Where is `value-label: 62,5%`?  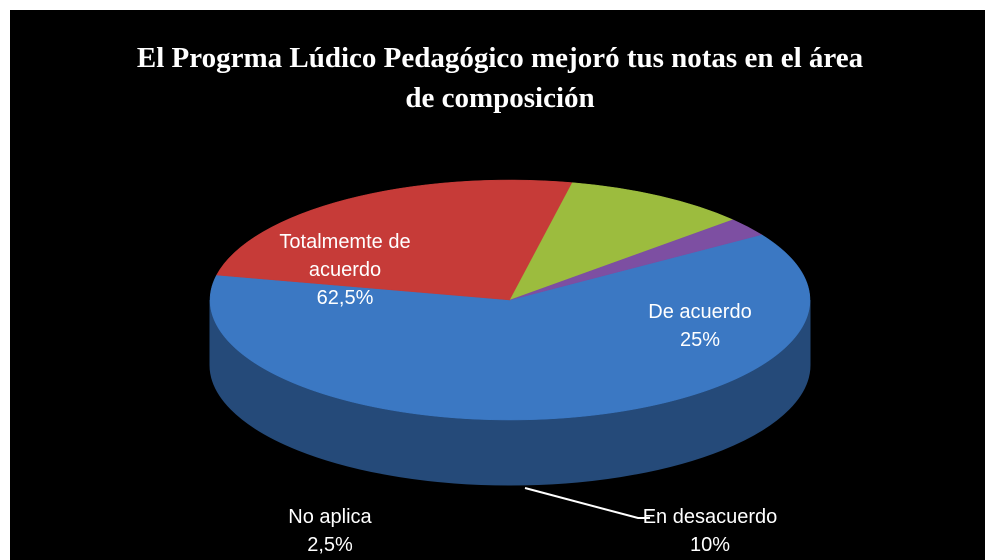
value-label: 62,5% is located at coordinates (345, 298).